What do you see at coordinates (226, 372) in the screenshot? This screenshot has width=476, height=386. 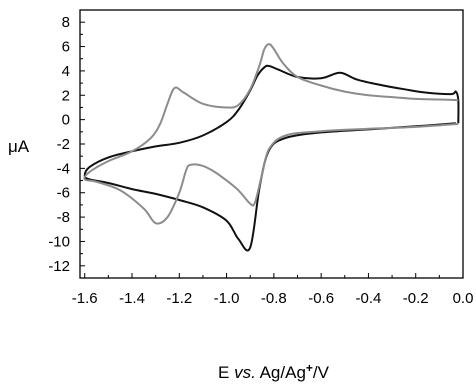 I see `x-axis-label-prefix: E` at bounding box center [226, 372].